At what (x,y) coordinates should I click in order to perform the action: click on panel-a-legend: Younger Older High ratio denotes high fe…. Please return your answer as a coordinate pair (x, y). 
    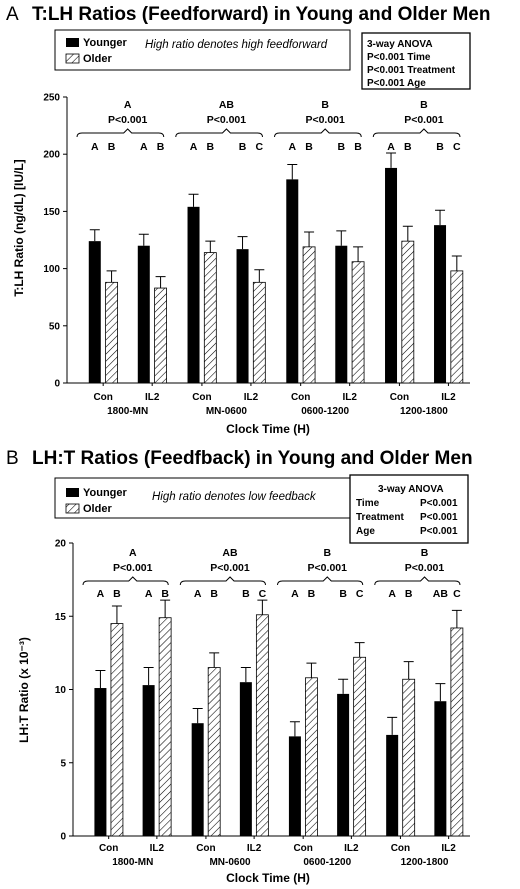
    Looking at the image, I should click on (202, 50).